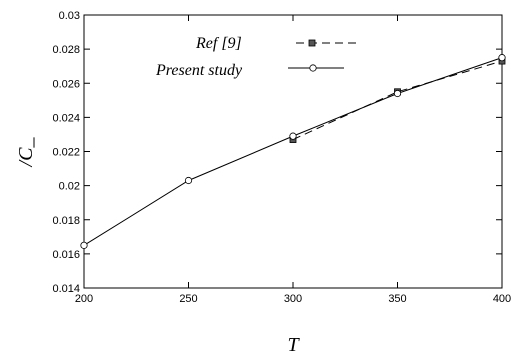 The width and height of the screenshot is (513, 358). I want to click on legend-ref-marker, so click(312, 43).